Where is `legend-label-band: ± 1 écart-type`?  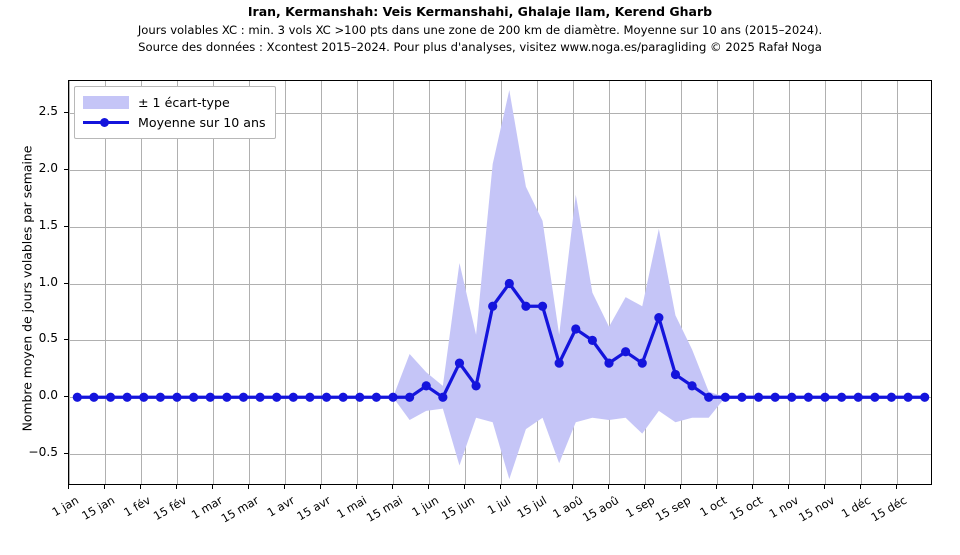
legend-label-band: ± 1 écart-type is located at coordinates (184, 102).